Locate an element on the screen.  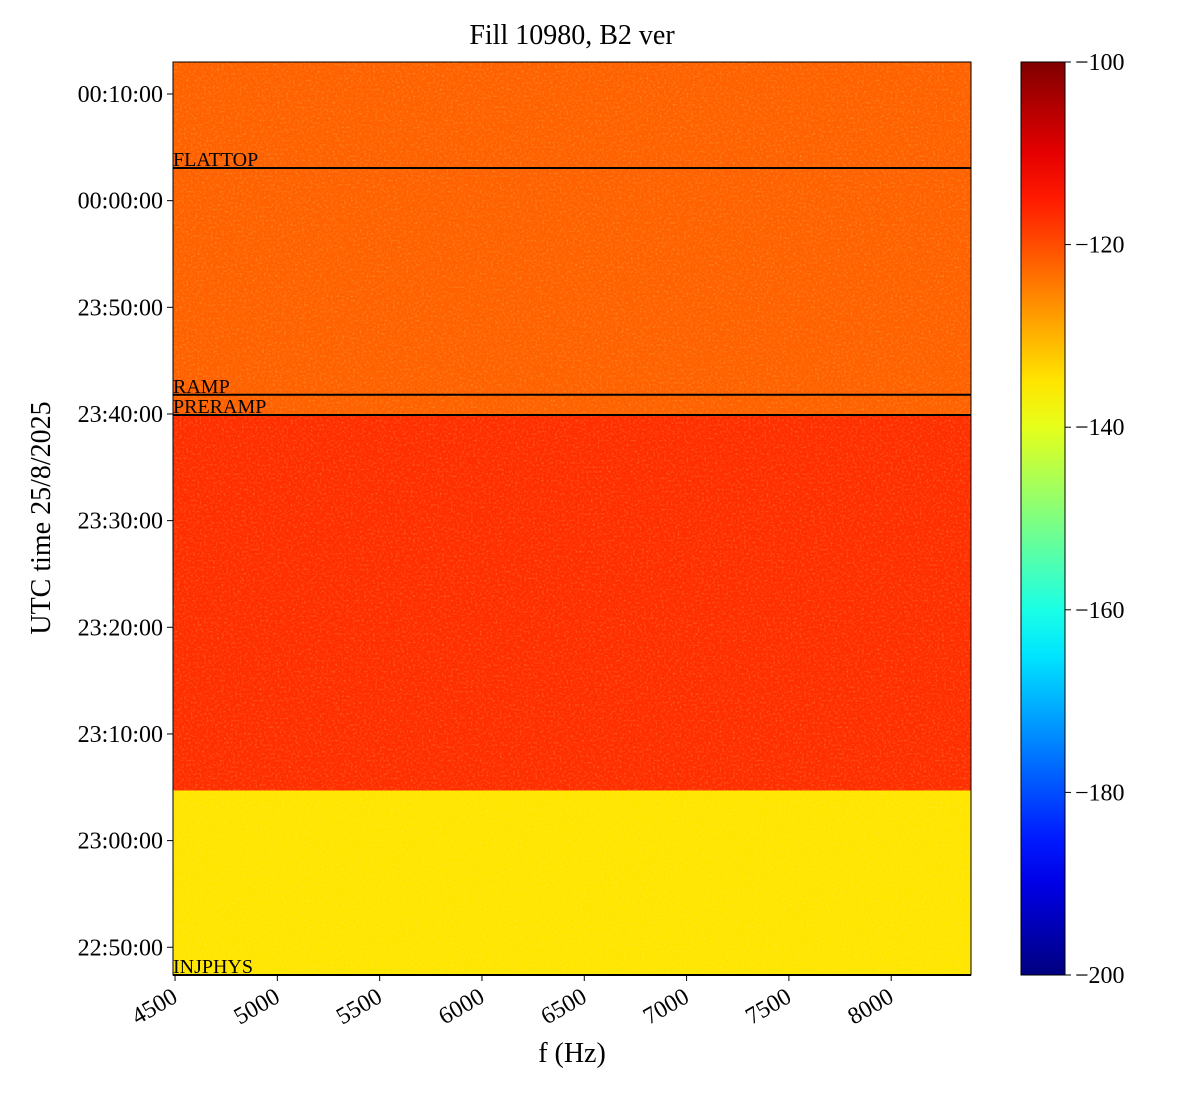
x-tick-label: 7000 is located at coordinates (666, 1007).